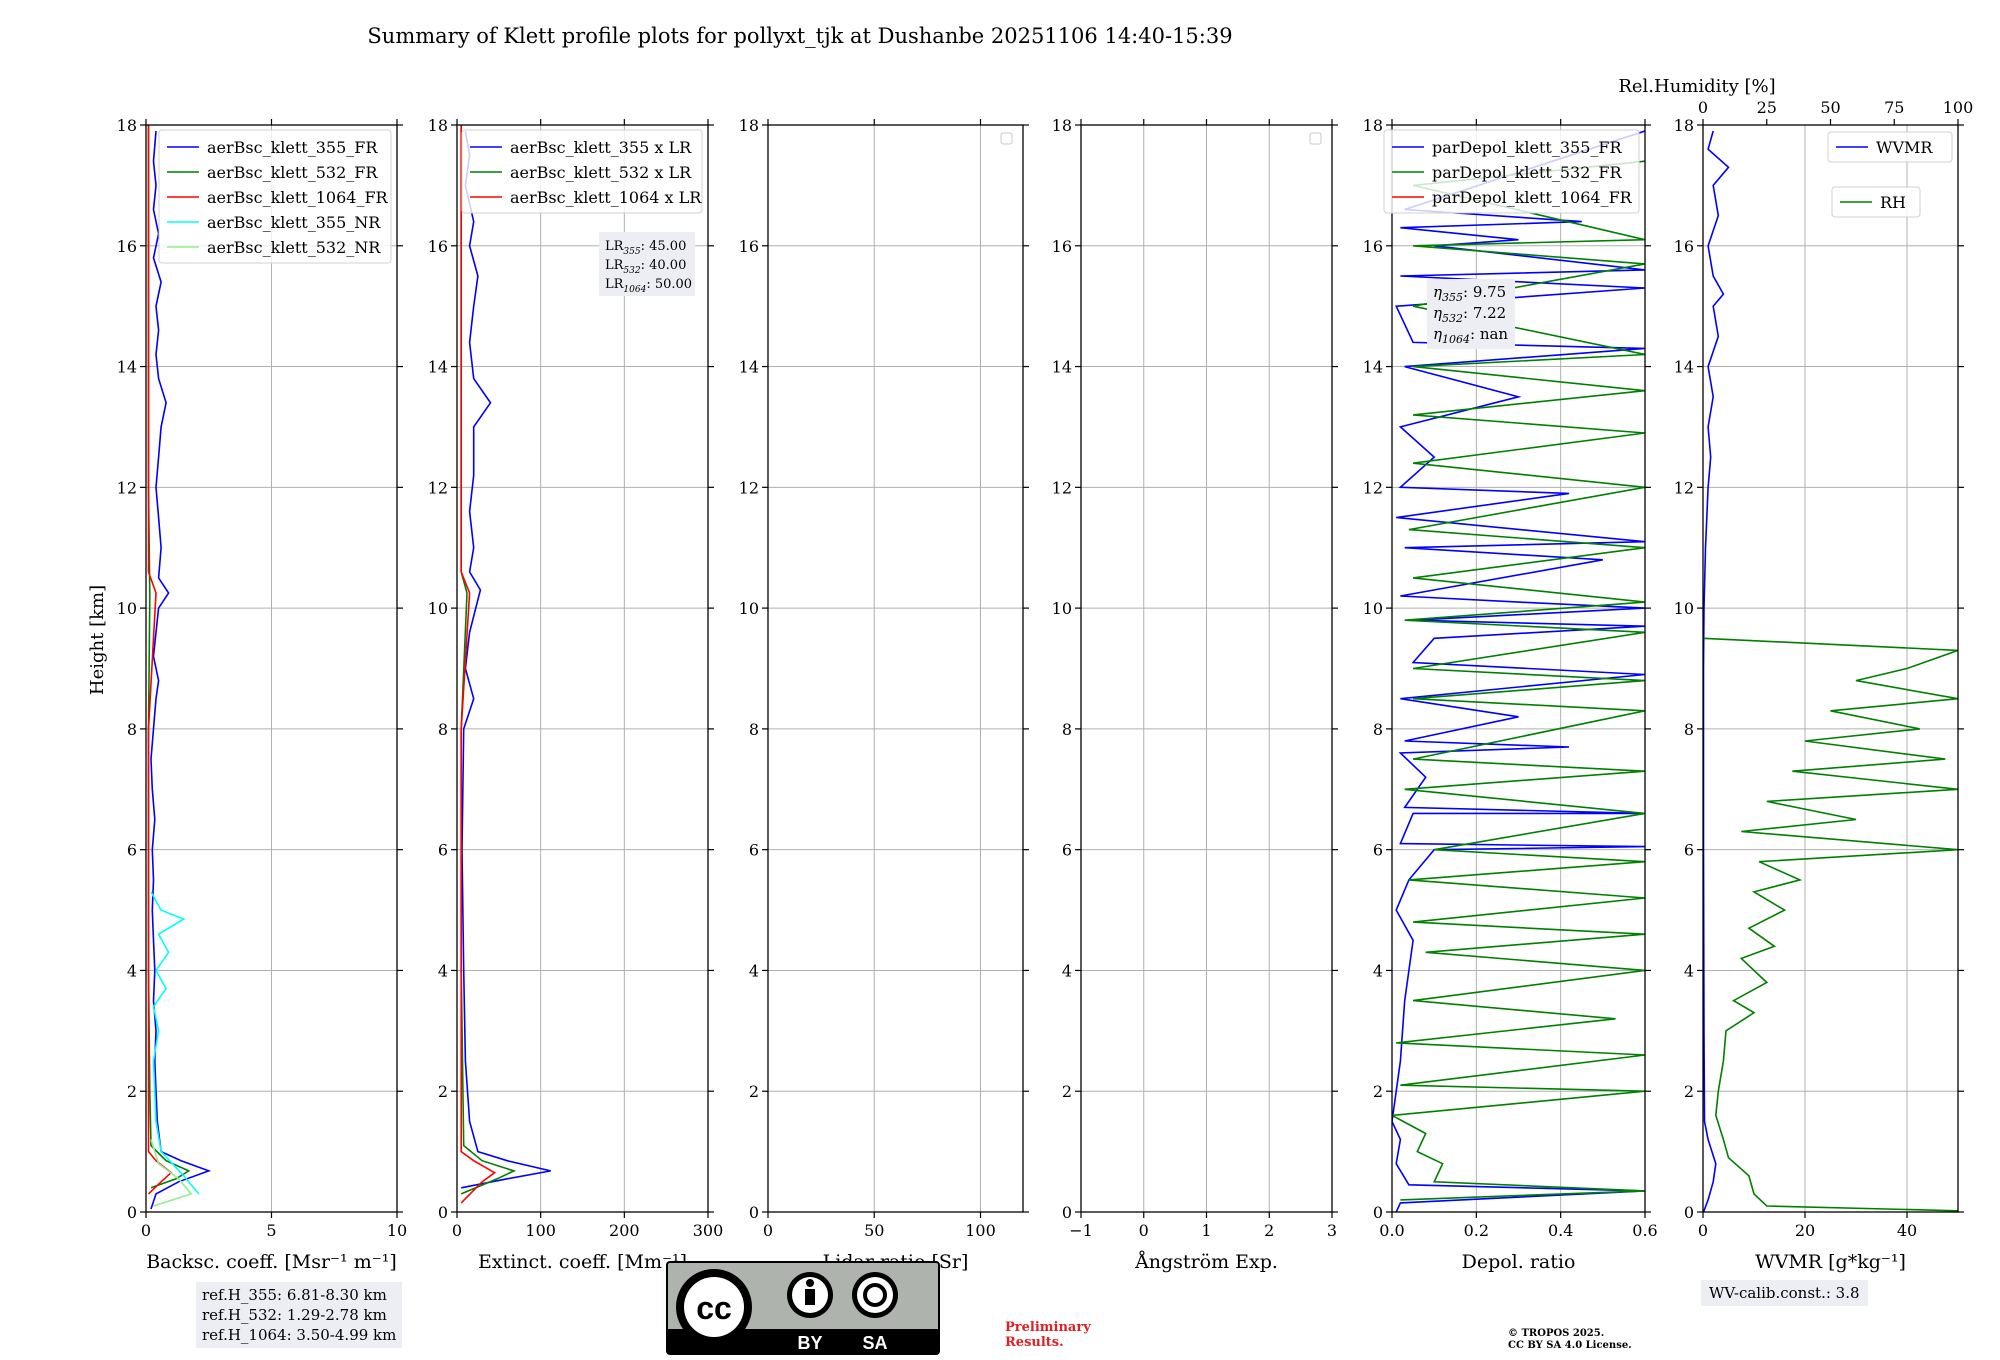  I want to click on x-tick-label: 0.2, so click(1476, 1230).